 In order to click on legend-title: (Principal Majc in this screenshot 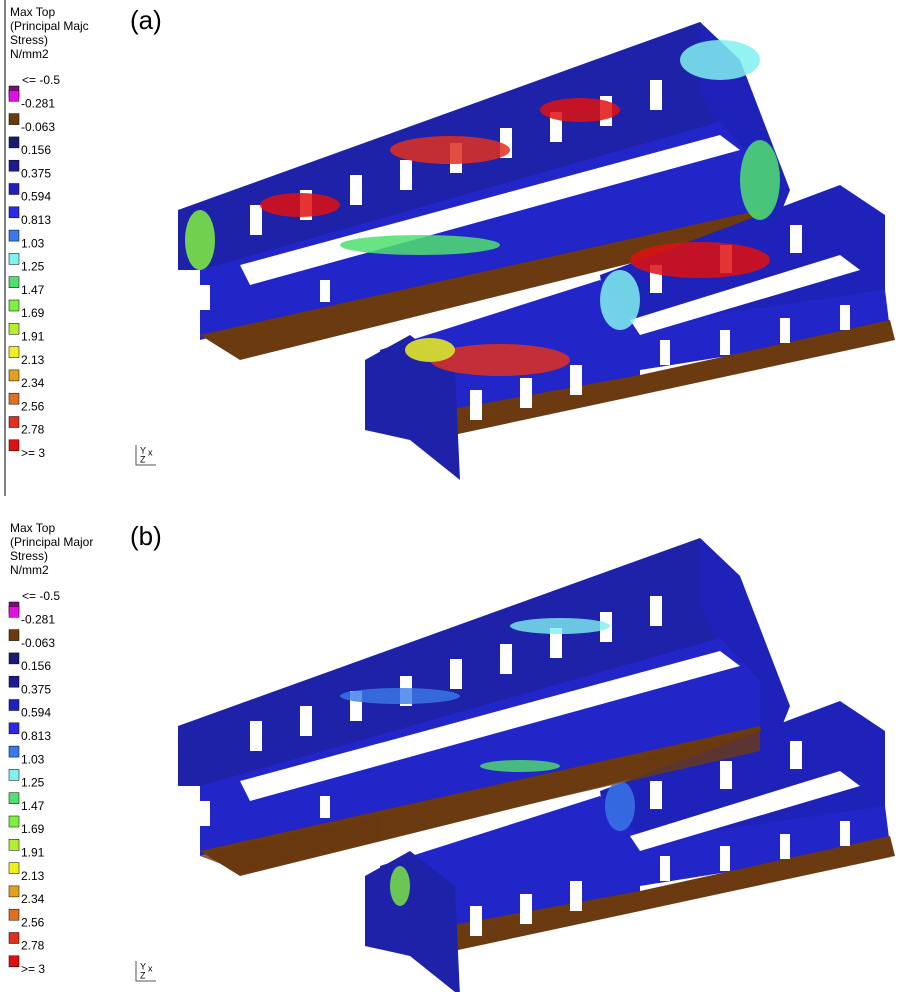, I will do `click(49, 26)`.